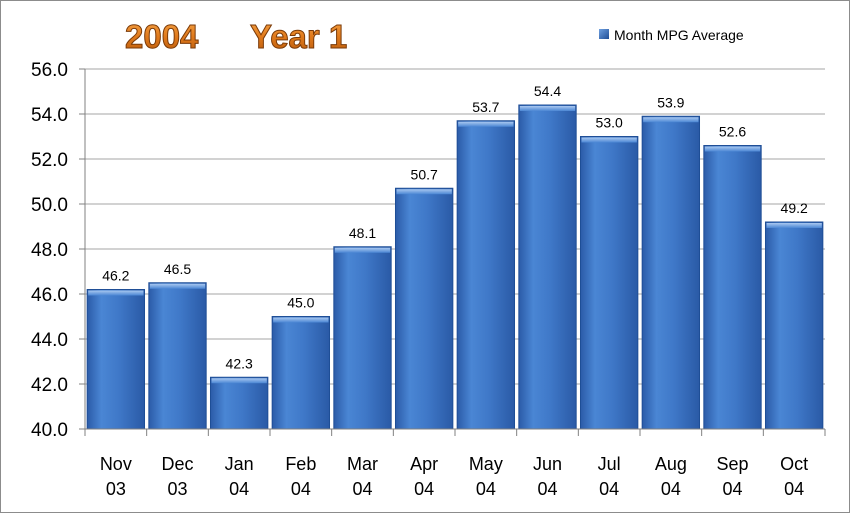 This screenshot has width=850, height=513. Describe the element at coordinates (547, 464) in the screenshot. I see `x-tick-label-month: Jun` at that location.